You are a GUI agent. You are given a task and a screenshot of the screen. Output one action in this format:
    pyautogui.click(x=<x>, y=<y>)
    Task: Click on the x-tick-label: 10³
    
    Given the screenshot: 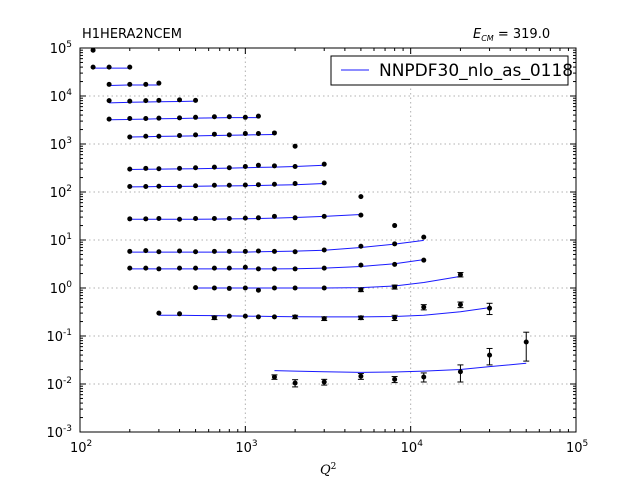 What is the action you would take?
    pyautogui.click(x=246, y=447)
    